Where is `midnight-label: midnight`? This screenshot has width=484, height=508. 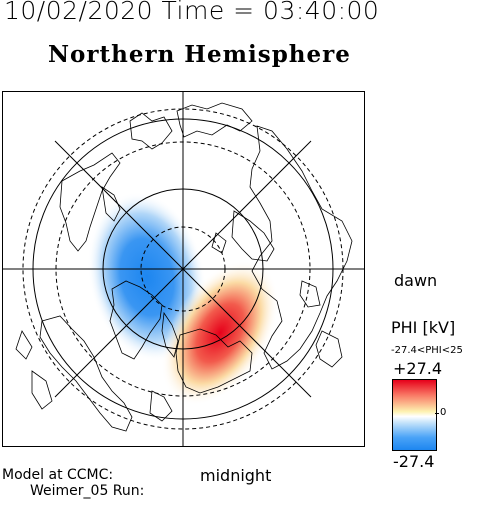
midnight-label: midnight is located at coordinates (236, 475).